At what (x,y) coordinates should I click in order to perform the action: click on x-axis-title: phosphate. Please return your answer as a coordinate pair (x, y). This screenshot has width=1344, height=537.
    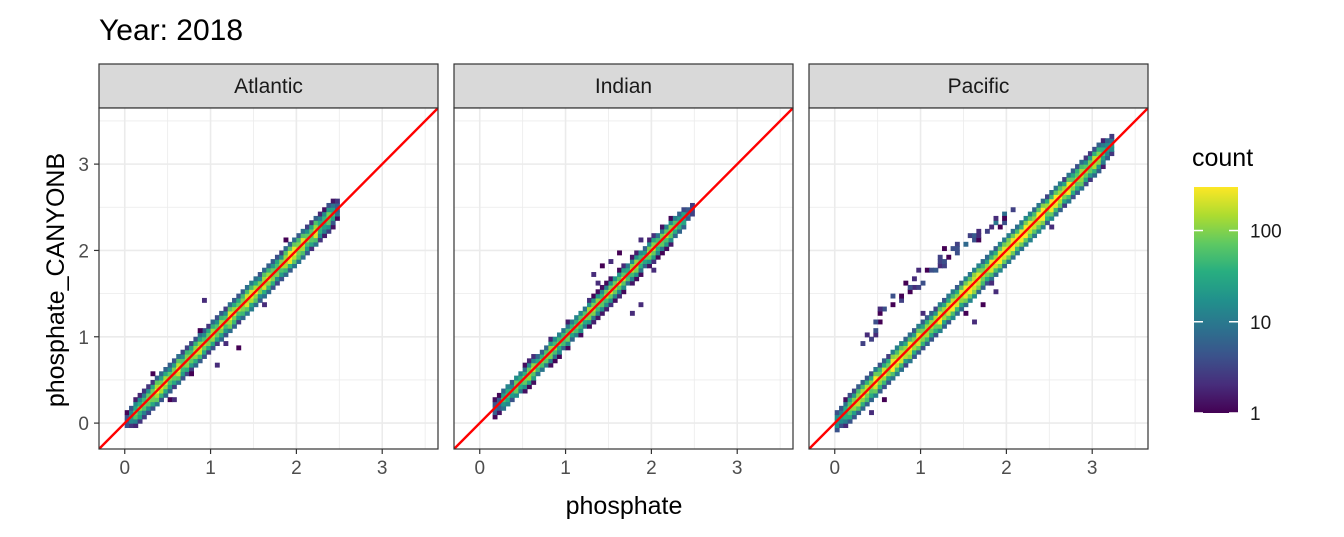
    Looking at the image, I should click on (624, 506).